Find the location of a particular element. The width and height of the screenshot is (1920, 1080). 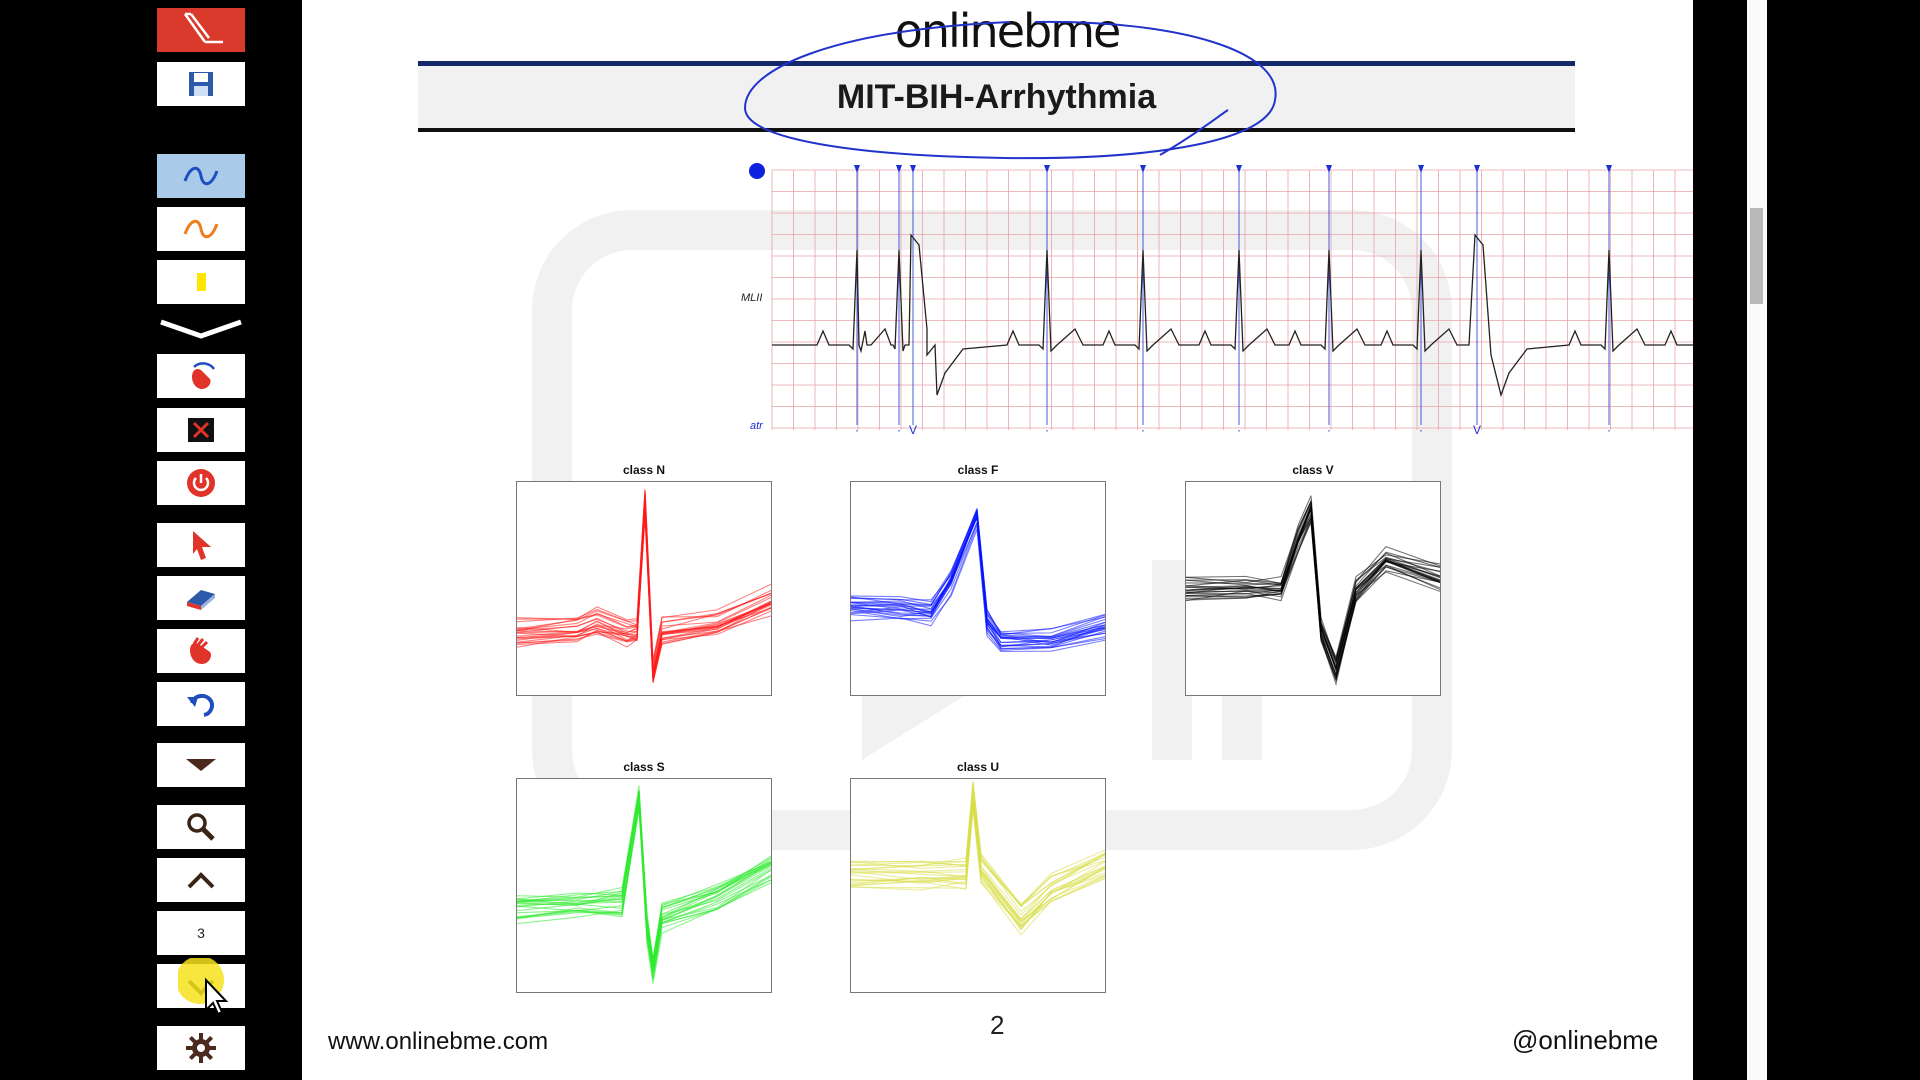

zoom-search-button is located at coordinates (201, 827).